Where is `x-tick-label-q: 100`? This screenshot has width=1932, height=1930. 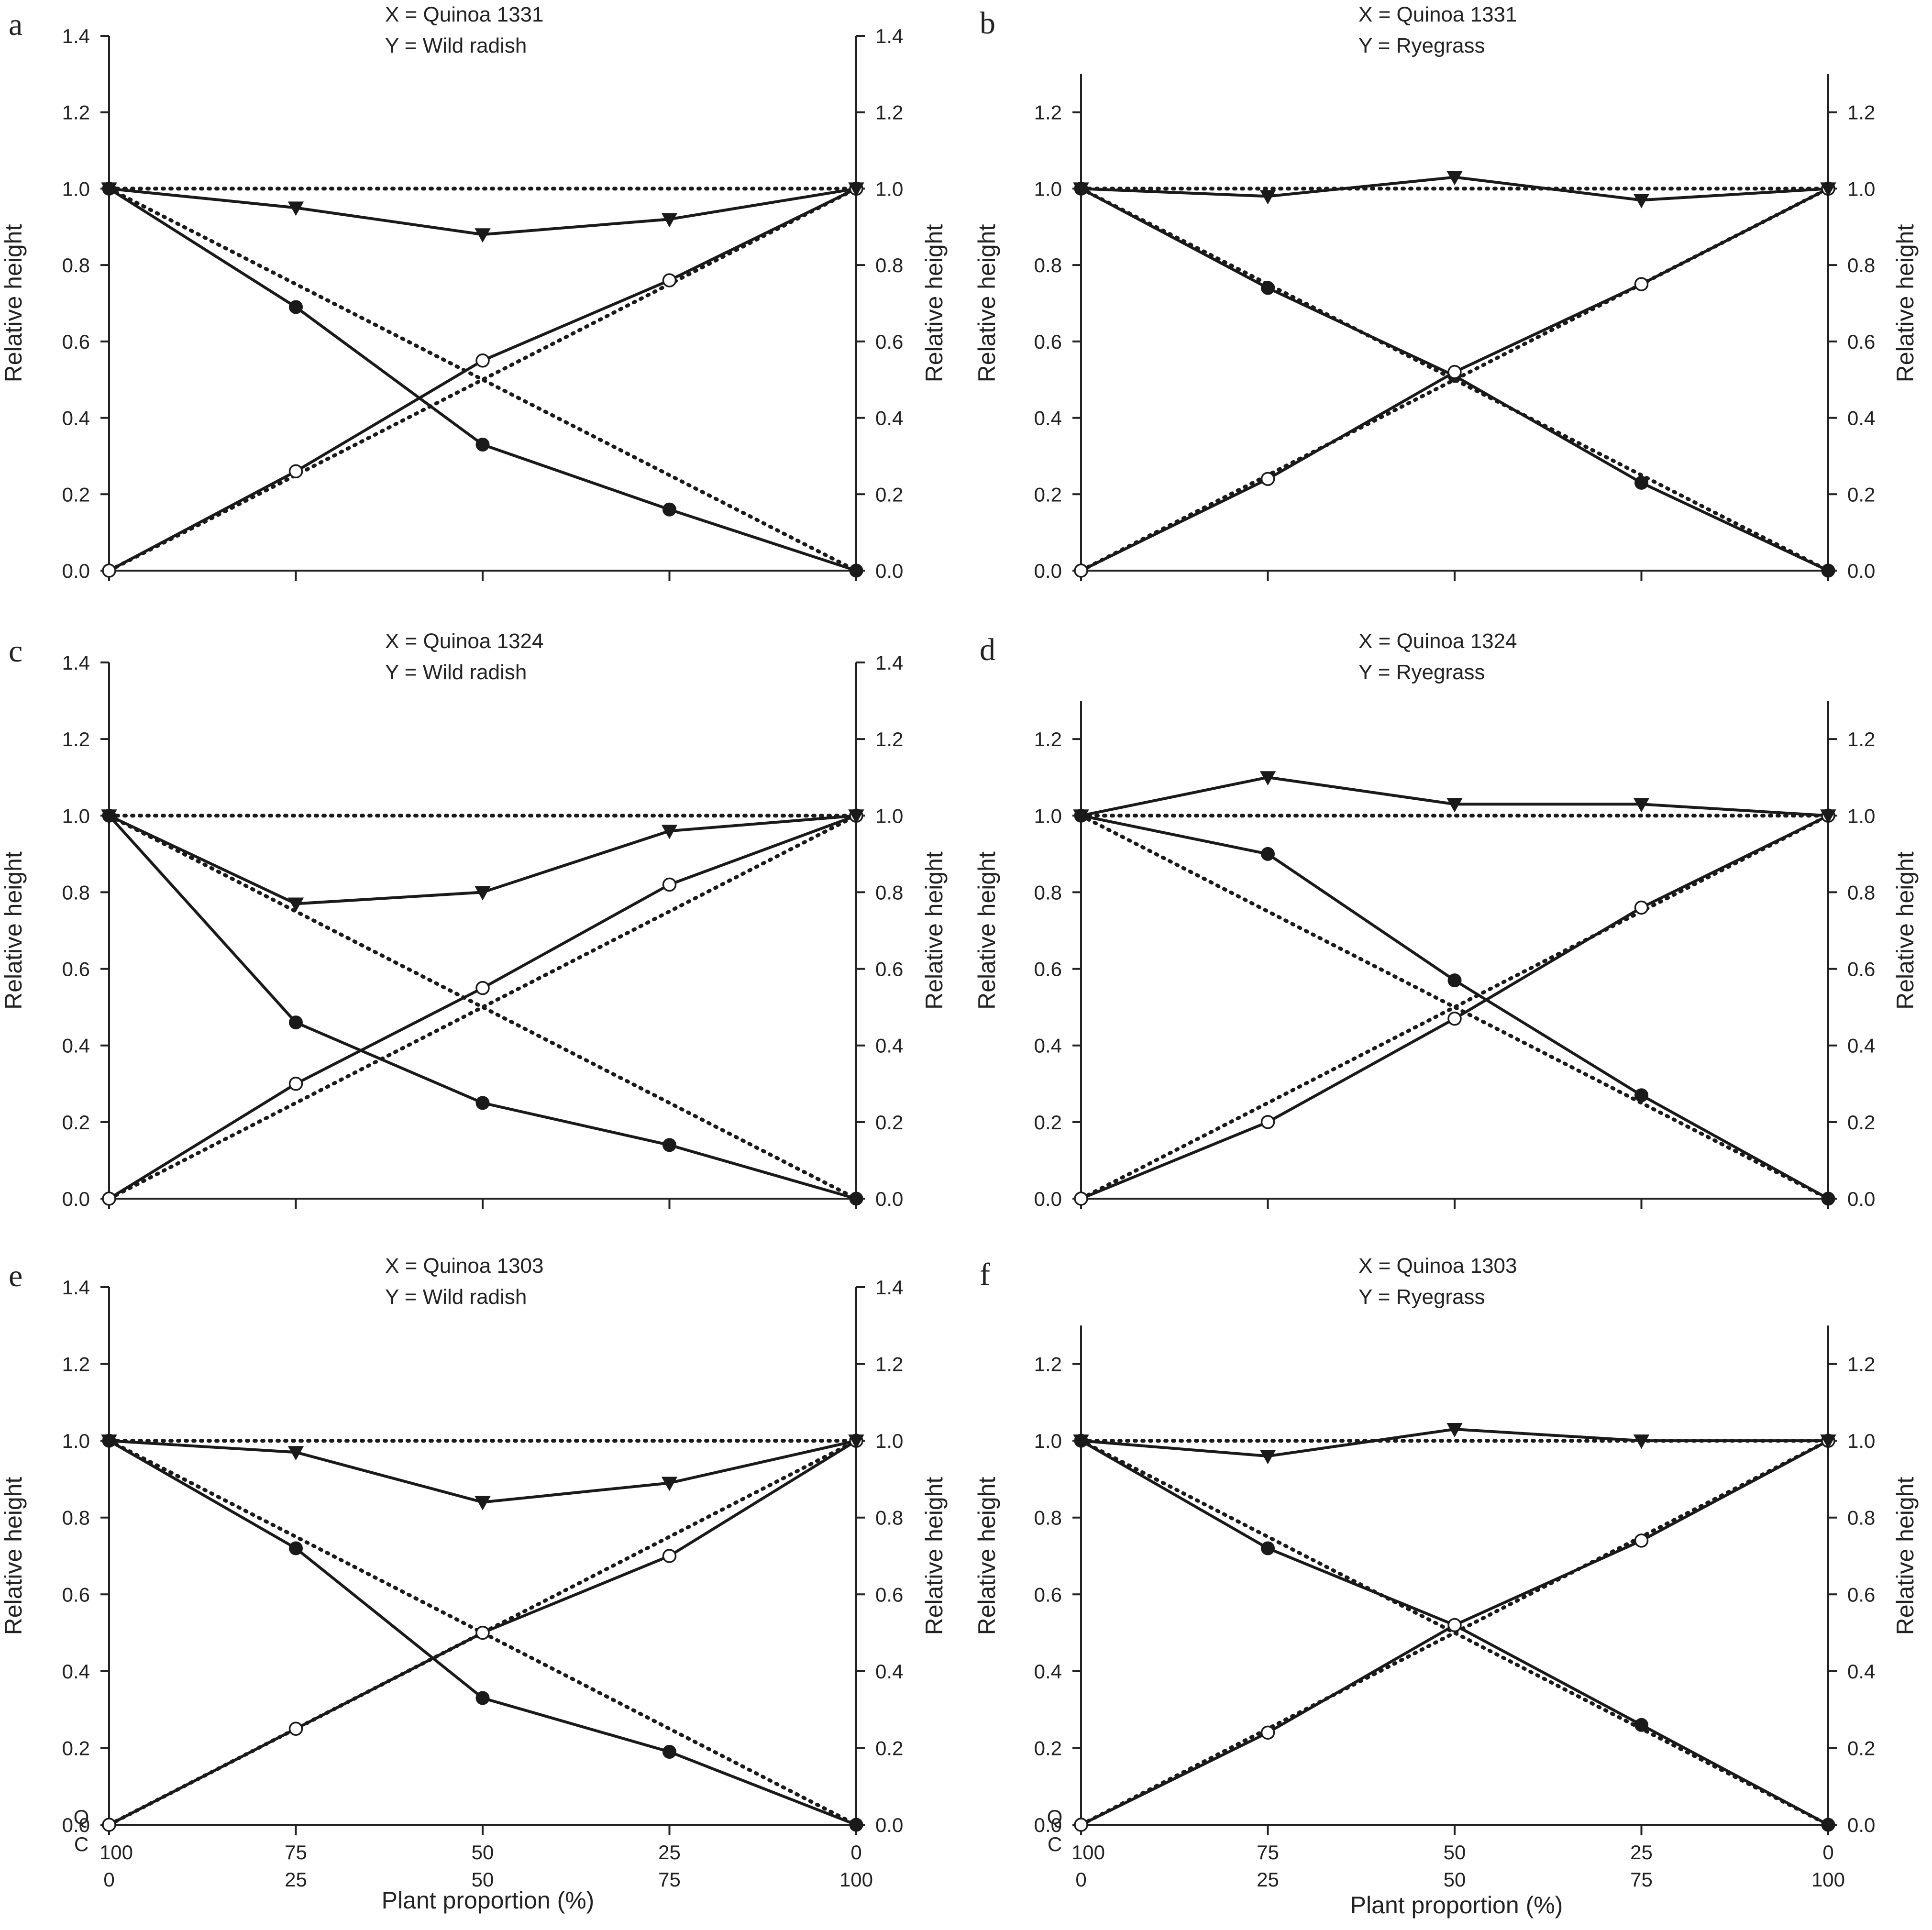
x-tick-label-q: 100 is located at coordinates (116, 1852).